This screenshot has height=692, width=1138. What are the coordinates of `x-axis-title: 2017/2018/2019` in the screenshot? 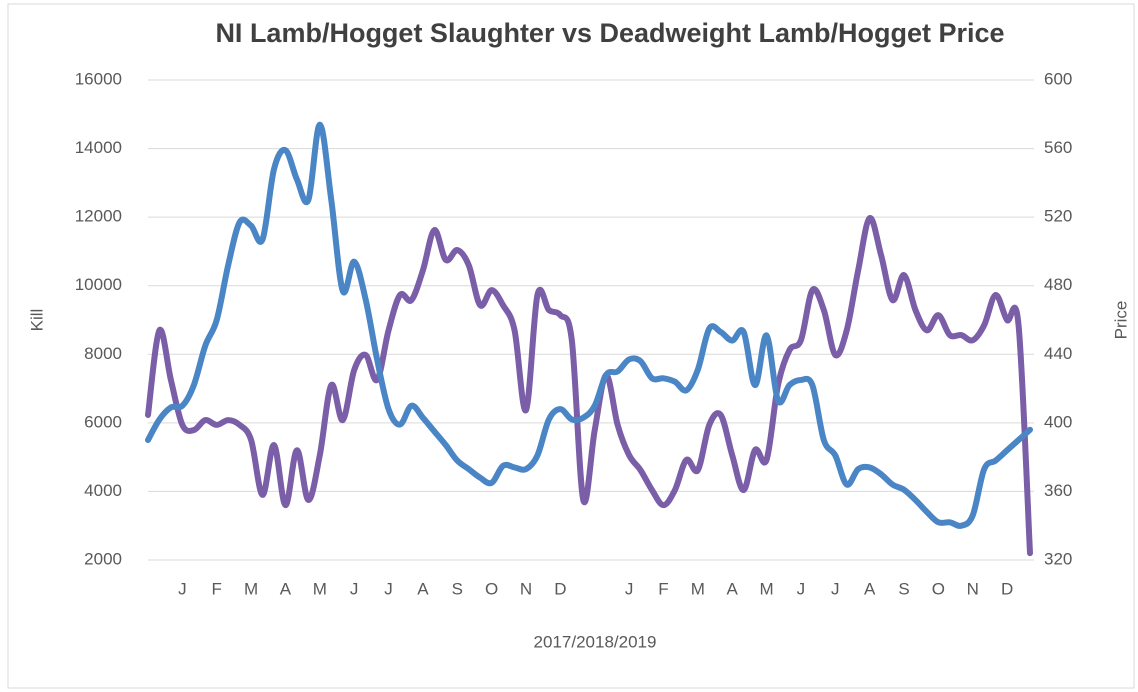 It's located at (595, 641).